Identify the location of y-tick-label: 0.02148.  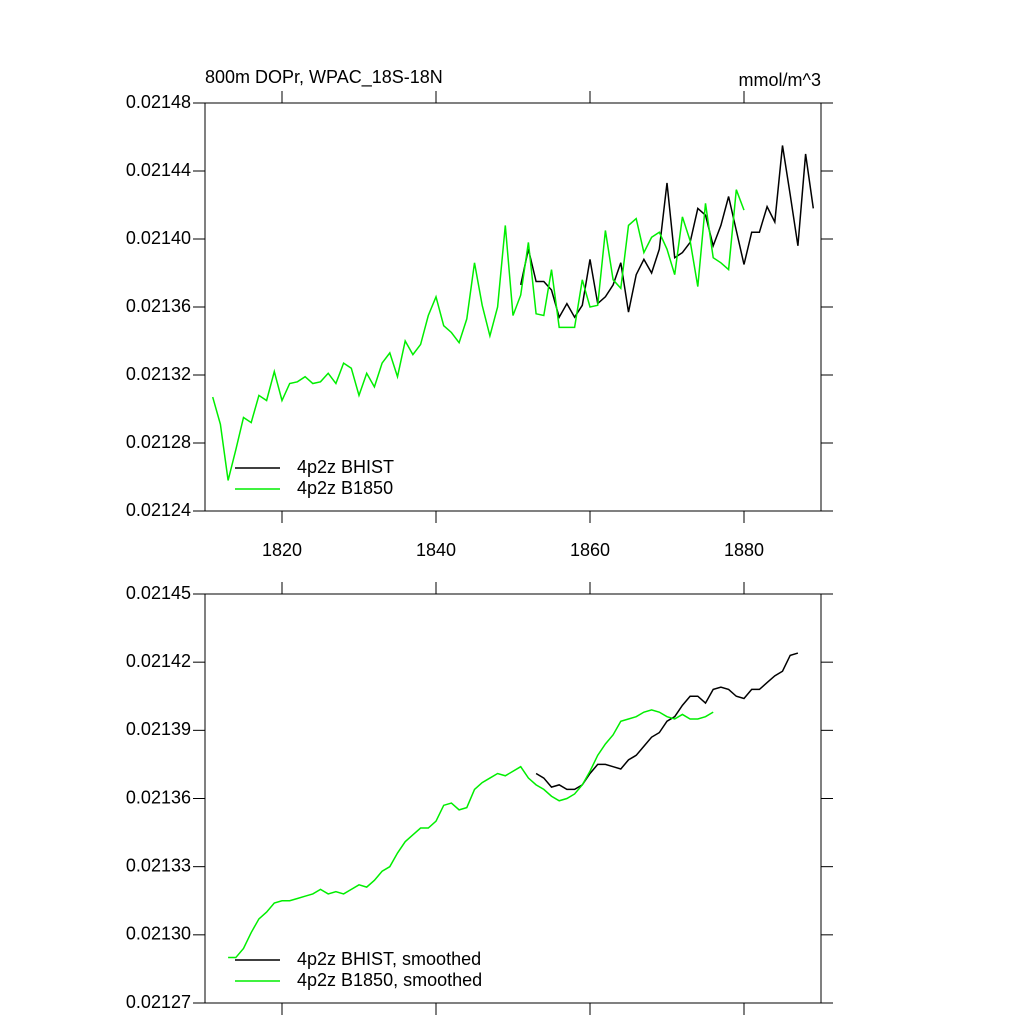
(158, 102).